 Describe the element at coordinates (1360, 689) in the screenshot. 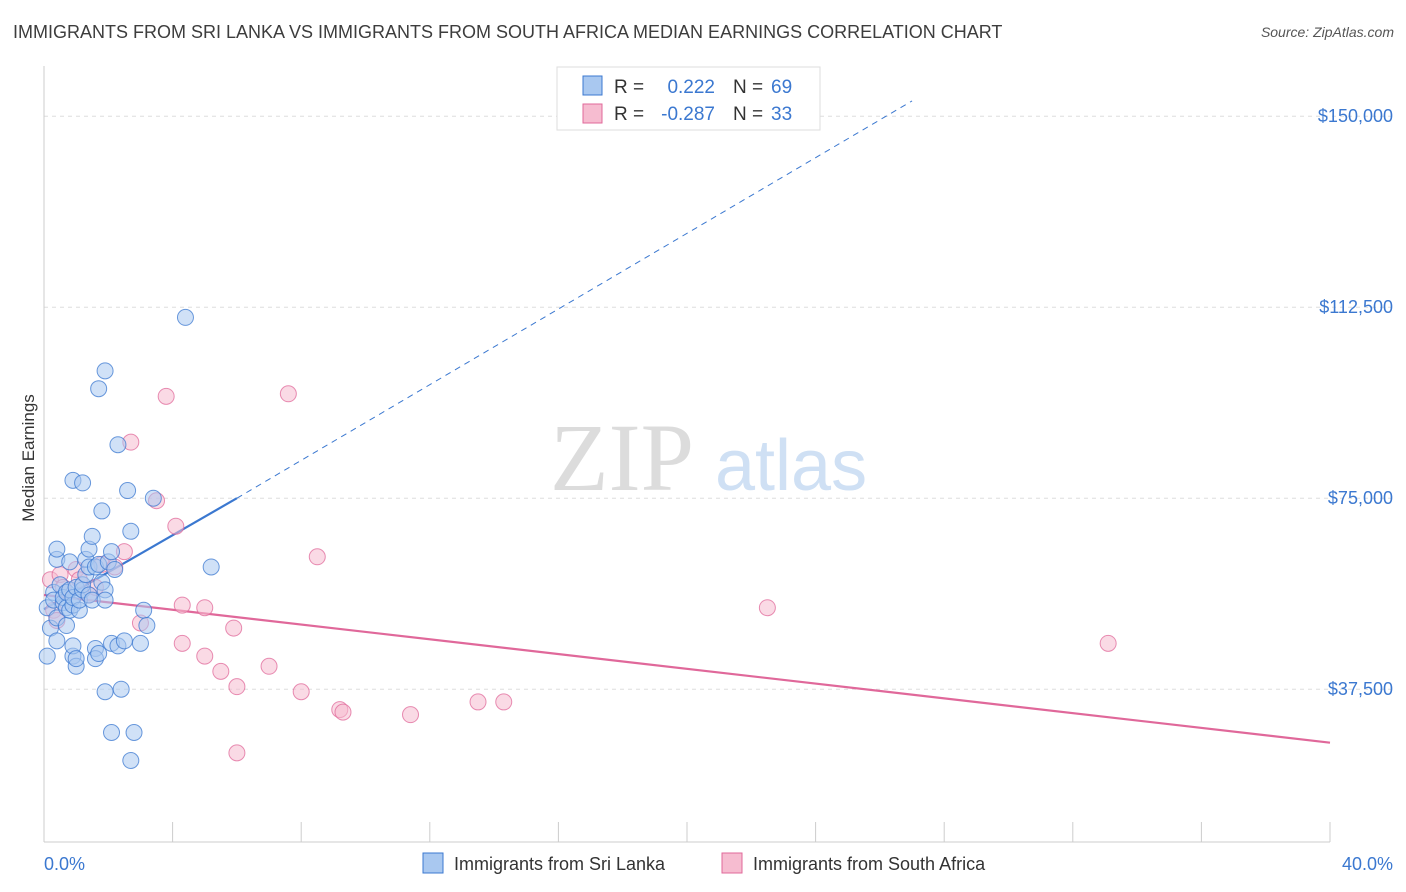

I see `y-tick-label-0: $37,500` at that location.